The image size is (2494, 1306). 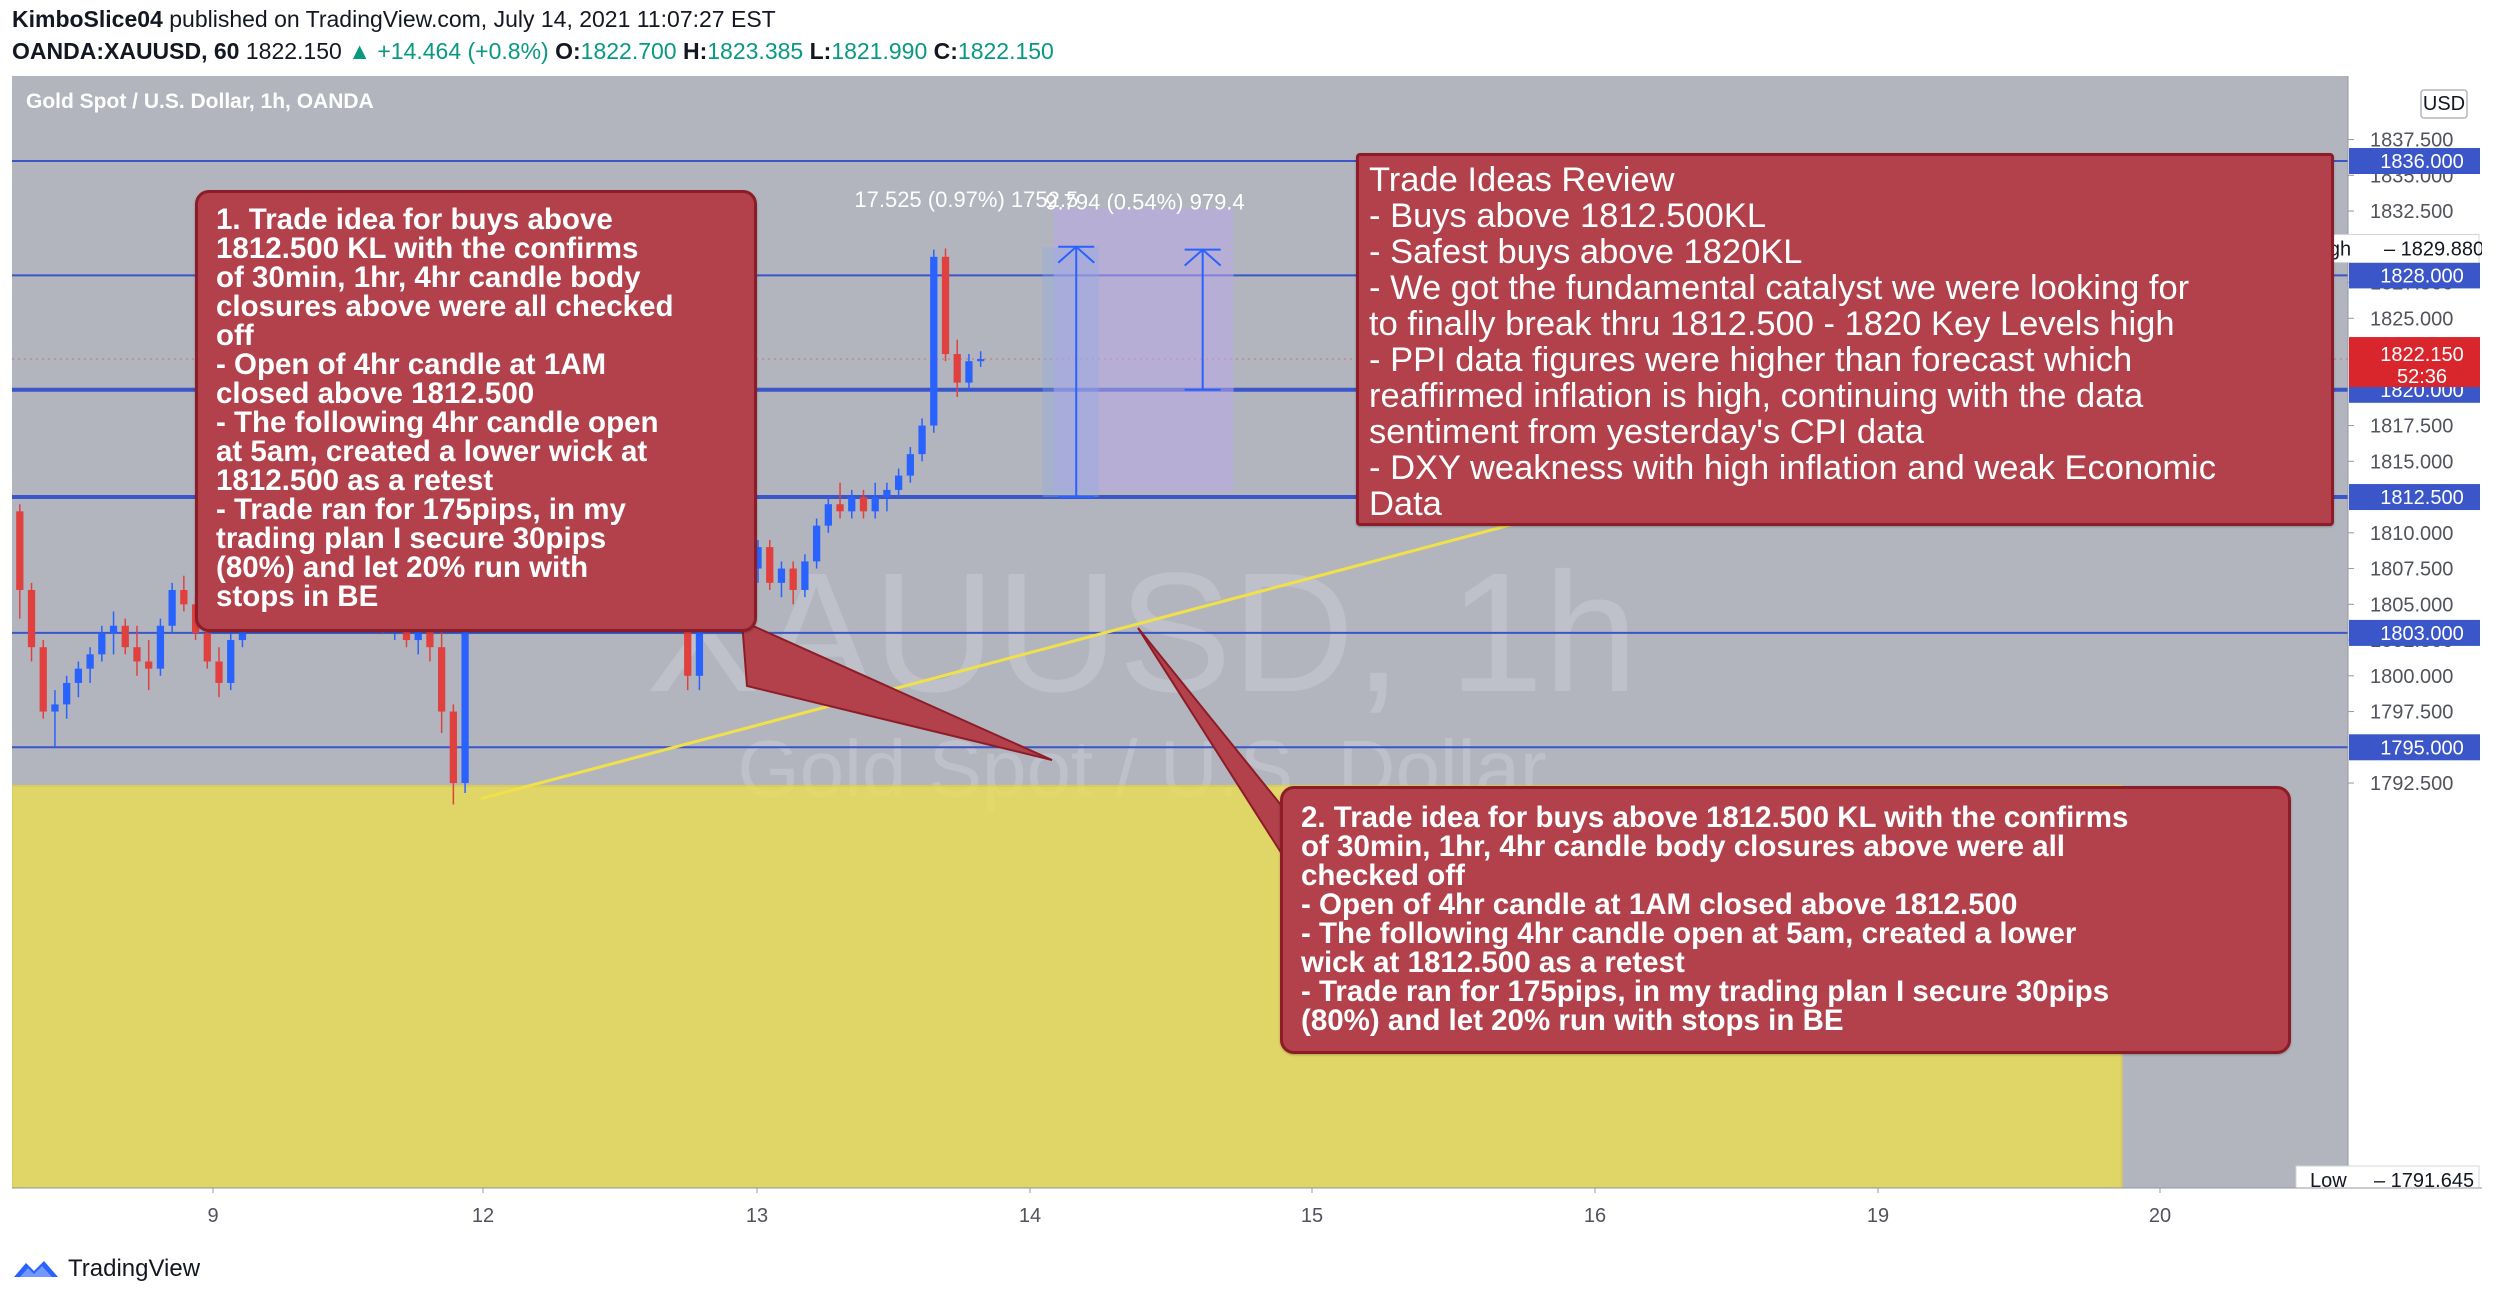 I want to click on price-tick-label: 1797.500, so click(x=2411, y=713).